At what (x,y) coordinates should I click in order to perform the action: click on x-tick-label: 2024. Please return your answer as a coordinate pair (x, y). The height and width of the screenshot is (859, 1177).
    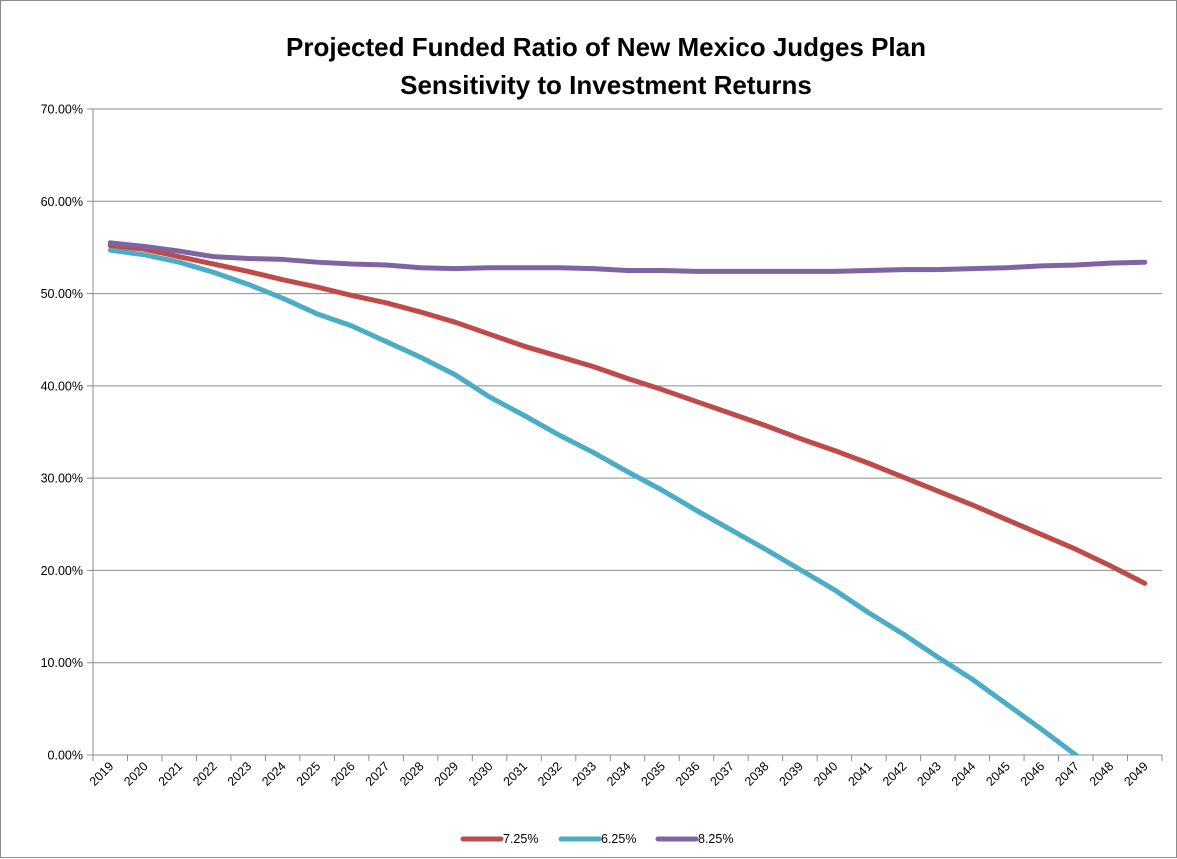
    Looking at the image, I should click on (274, 774).